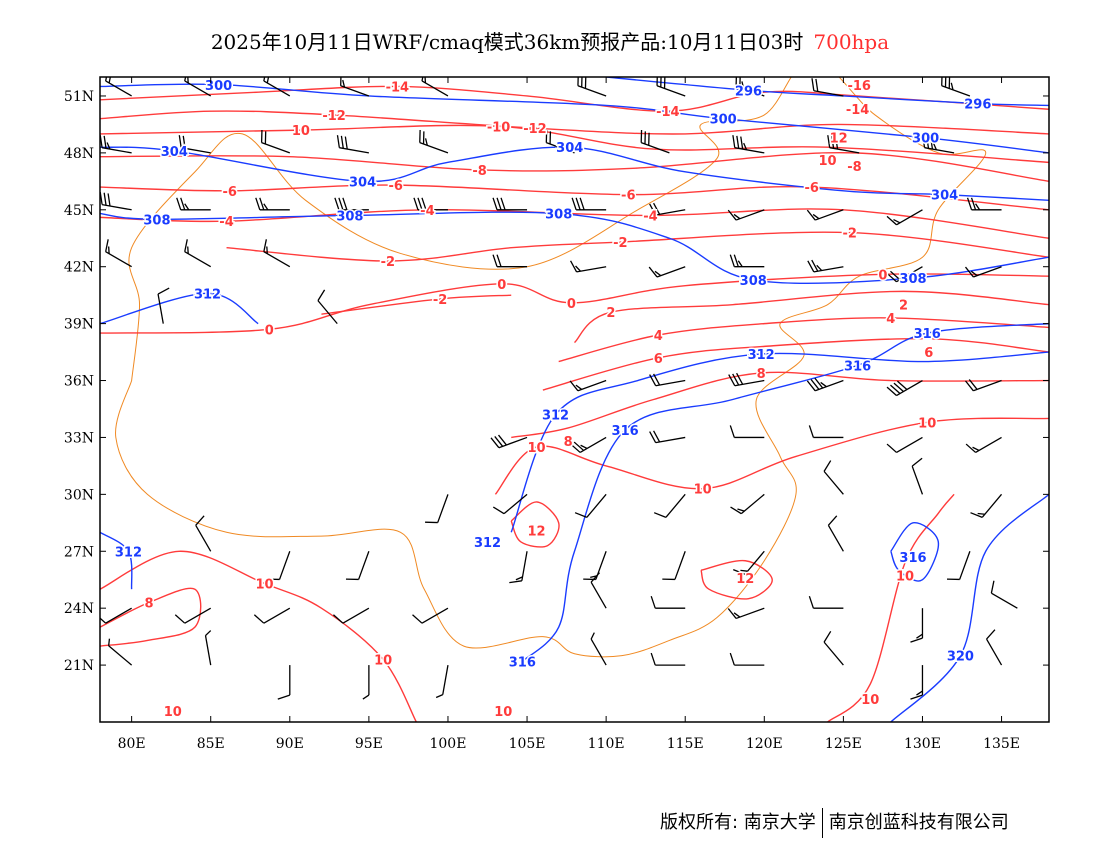 This screenshot has width=1100, height=850. Describe the element at coordinates (610, 313) in the screenshot. I see `temperature-contour-label: 2` at that location.